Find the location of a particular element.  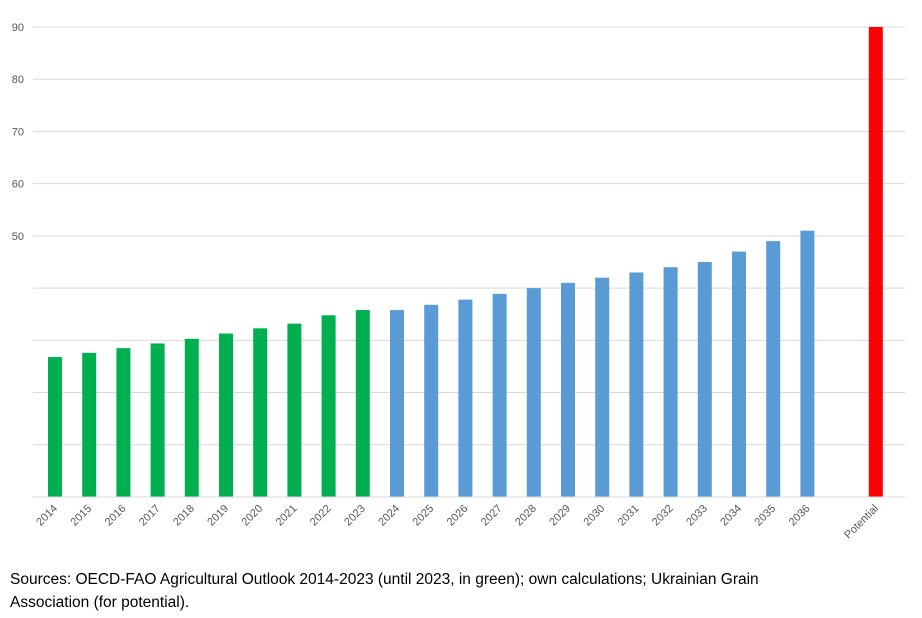

x-tick-label: 2020 is located at coordinates (253, 516).